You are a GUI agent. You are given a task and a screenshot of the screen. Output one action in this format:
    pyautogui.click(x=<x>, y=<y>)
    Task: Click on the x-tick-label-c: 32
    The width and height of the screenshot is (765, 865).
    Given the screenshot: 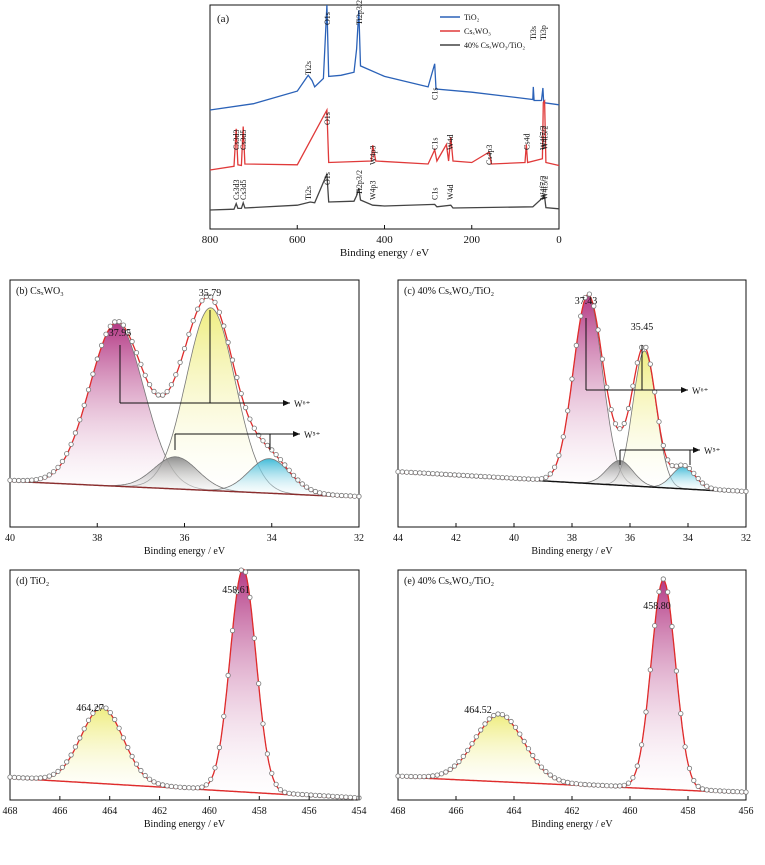 What is the action you would take?
    pyautogui.click(x=746, y=538)
    